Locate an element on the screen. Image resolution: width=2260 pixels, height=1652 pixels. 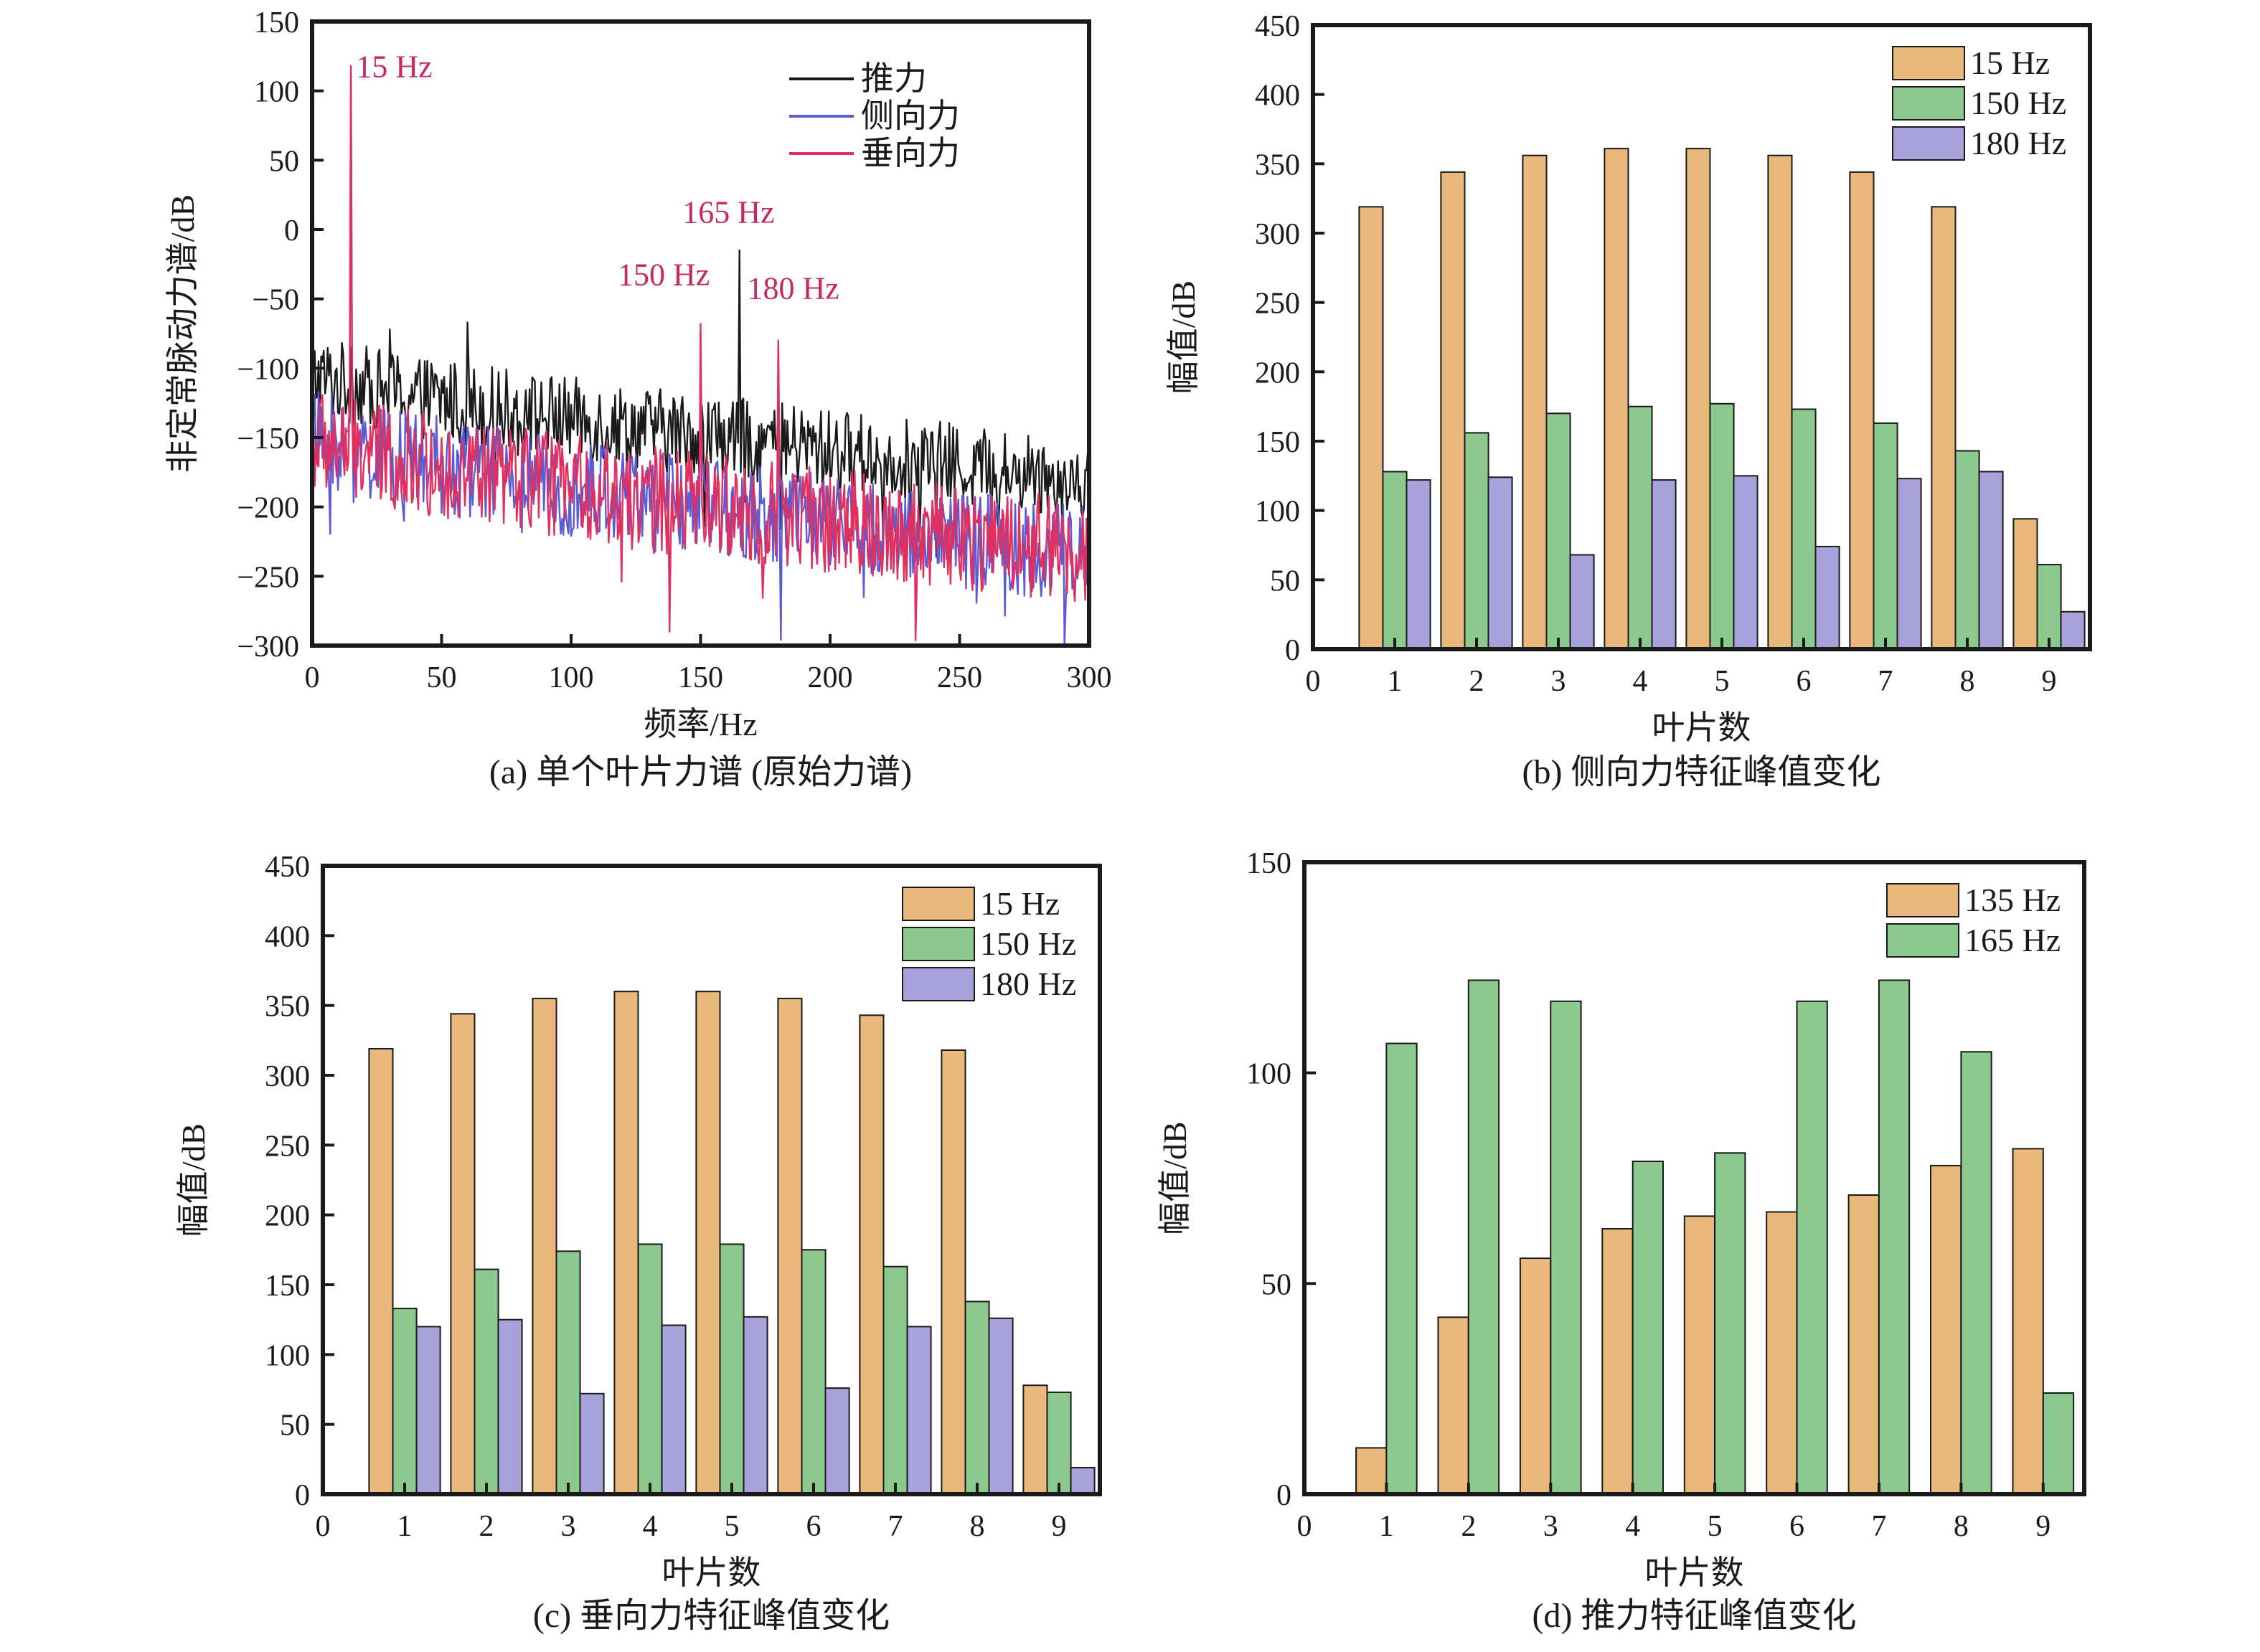
legend-label-3: 180 Hz is located at coordinates (1028, 984).